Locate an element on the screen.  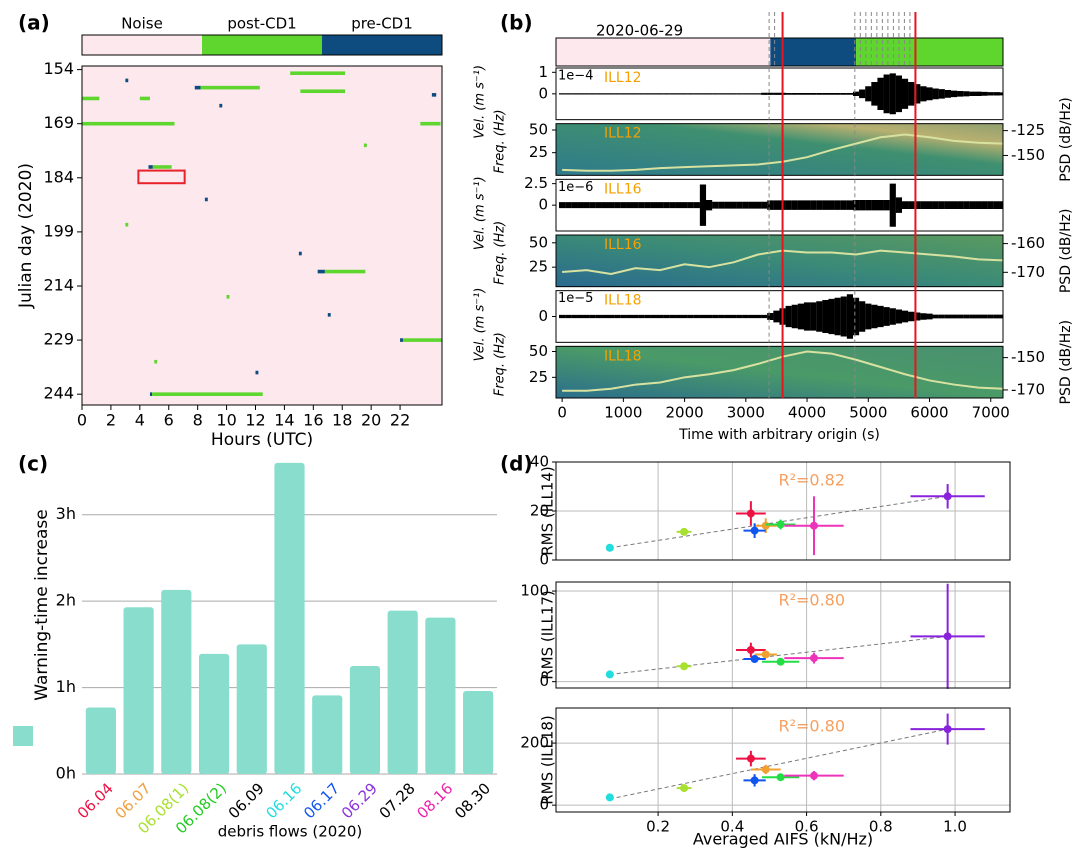
y-tick-label: 1 is located at coordinates (543, 72).